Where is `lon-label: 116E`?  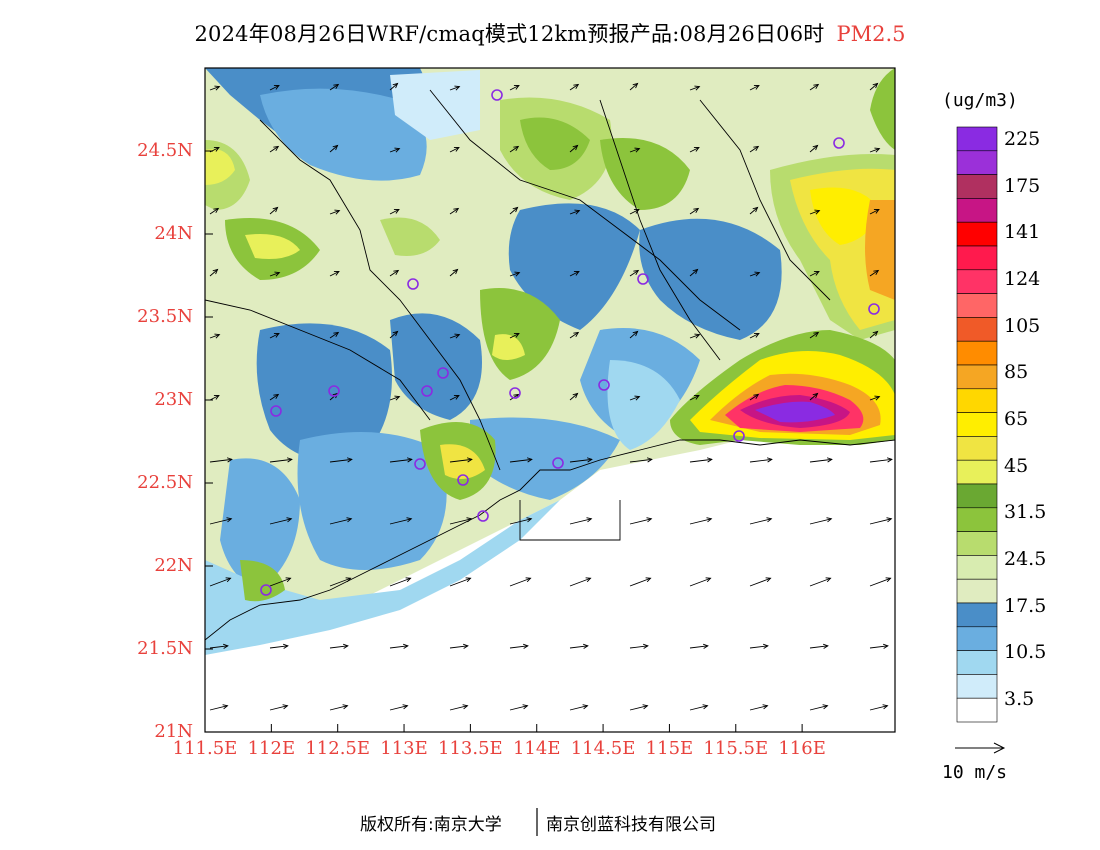
lon-label: 116E is located at coordinates (802, 748).